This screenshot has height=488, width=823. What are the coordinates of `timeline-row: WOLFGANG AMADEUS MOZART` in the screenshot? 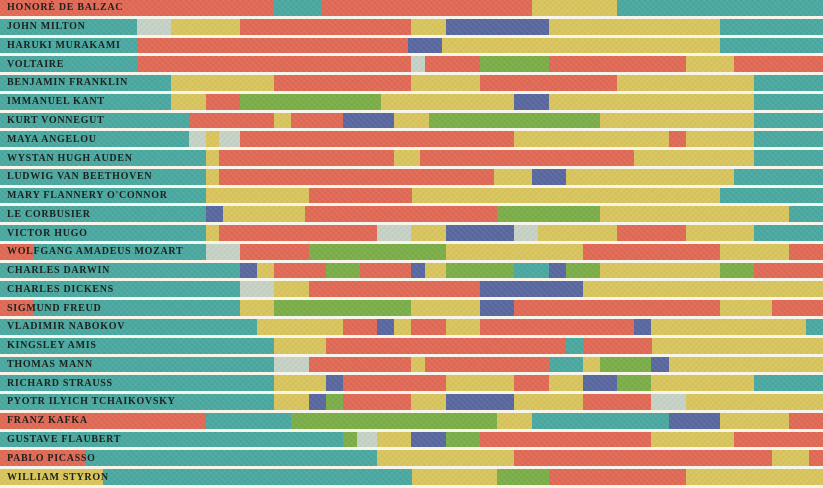 It's located at (411, 253).